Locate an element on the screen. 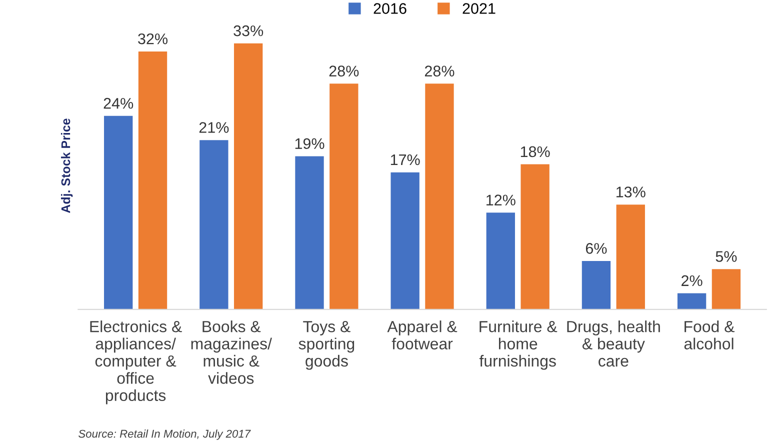 The width and height of the screenshot is (782, 442). data-label: 19% is located at coordinates (309, 144).